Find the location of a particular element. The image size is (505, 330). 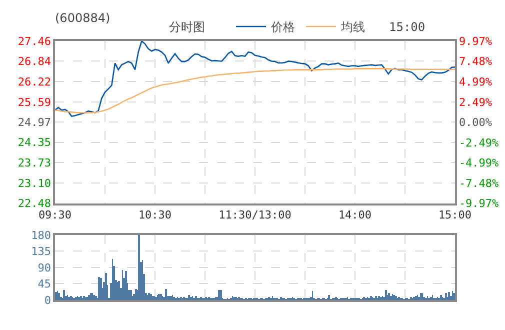

y-tick-label: 135 is located at coordinates (41, 251).